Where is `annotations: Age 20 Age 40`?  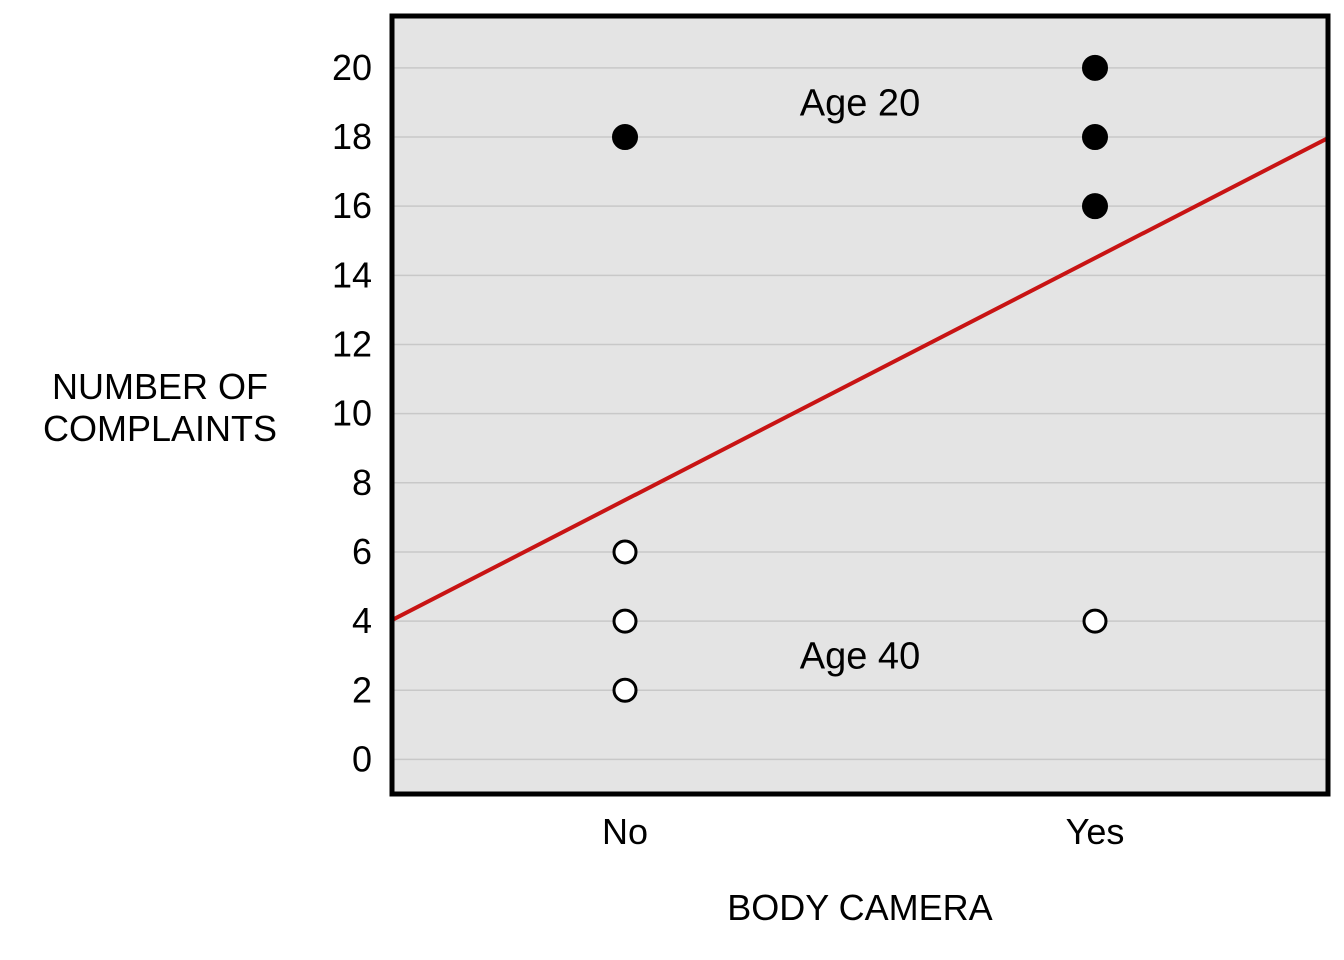 annotations: Age 20 Age 40 is located at coordinates (860, 379).